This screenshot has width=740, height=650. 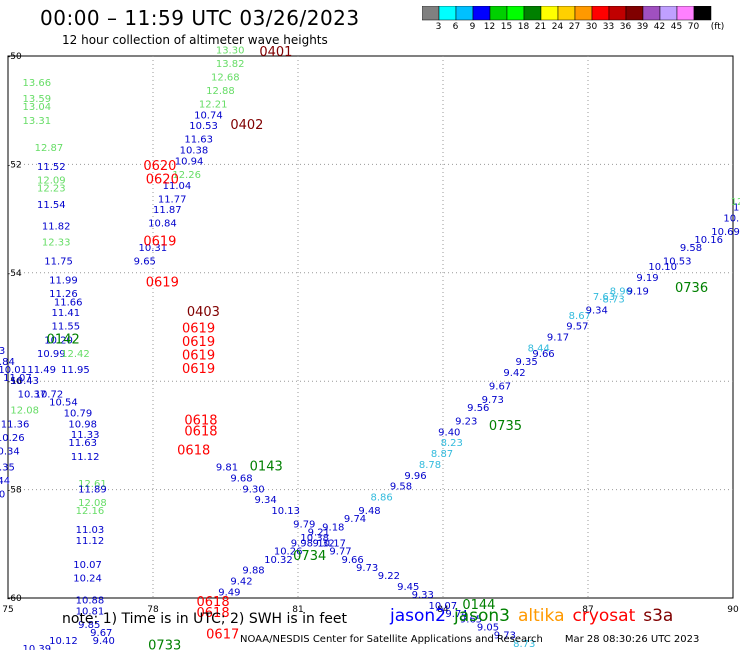 What do you see at coordinates (5, 481) in the screenshot?
I see `wave-height-value: 10.44` at bounding box center [5, 481].